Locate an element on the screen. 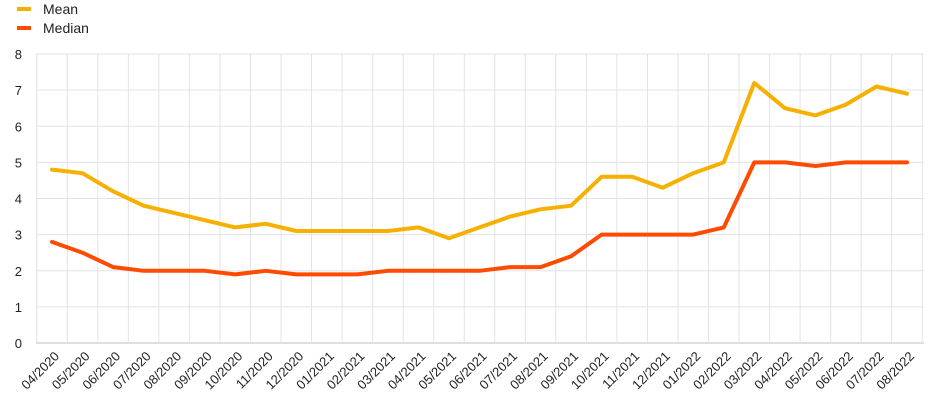 Image resolution: width=948 pixels, height=410 pixels. legend-label: Median is located at coordinates (66, 28).